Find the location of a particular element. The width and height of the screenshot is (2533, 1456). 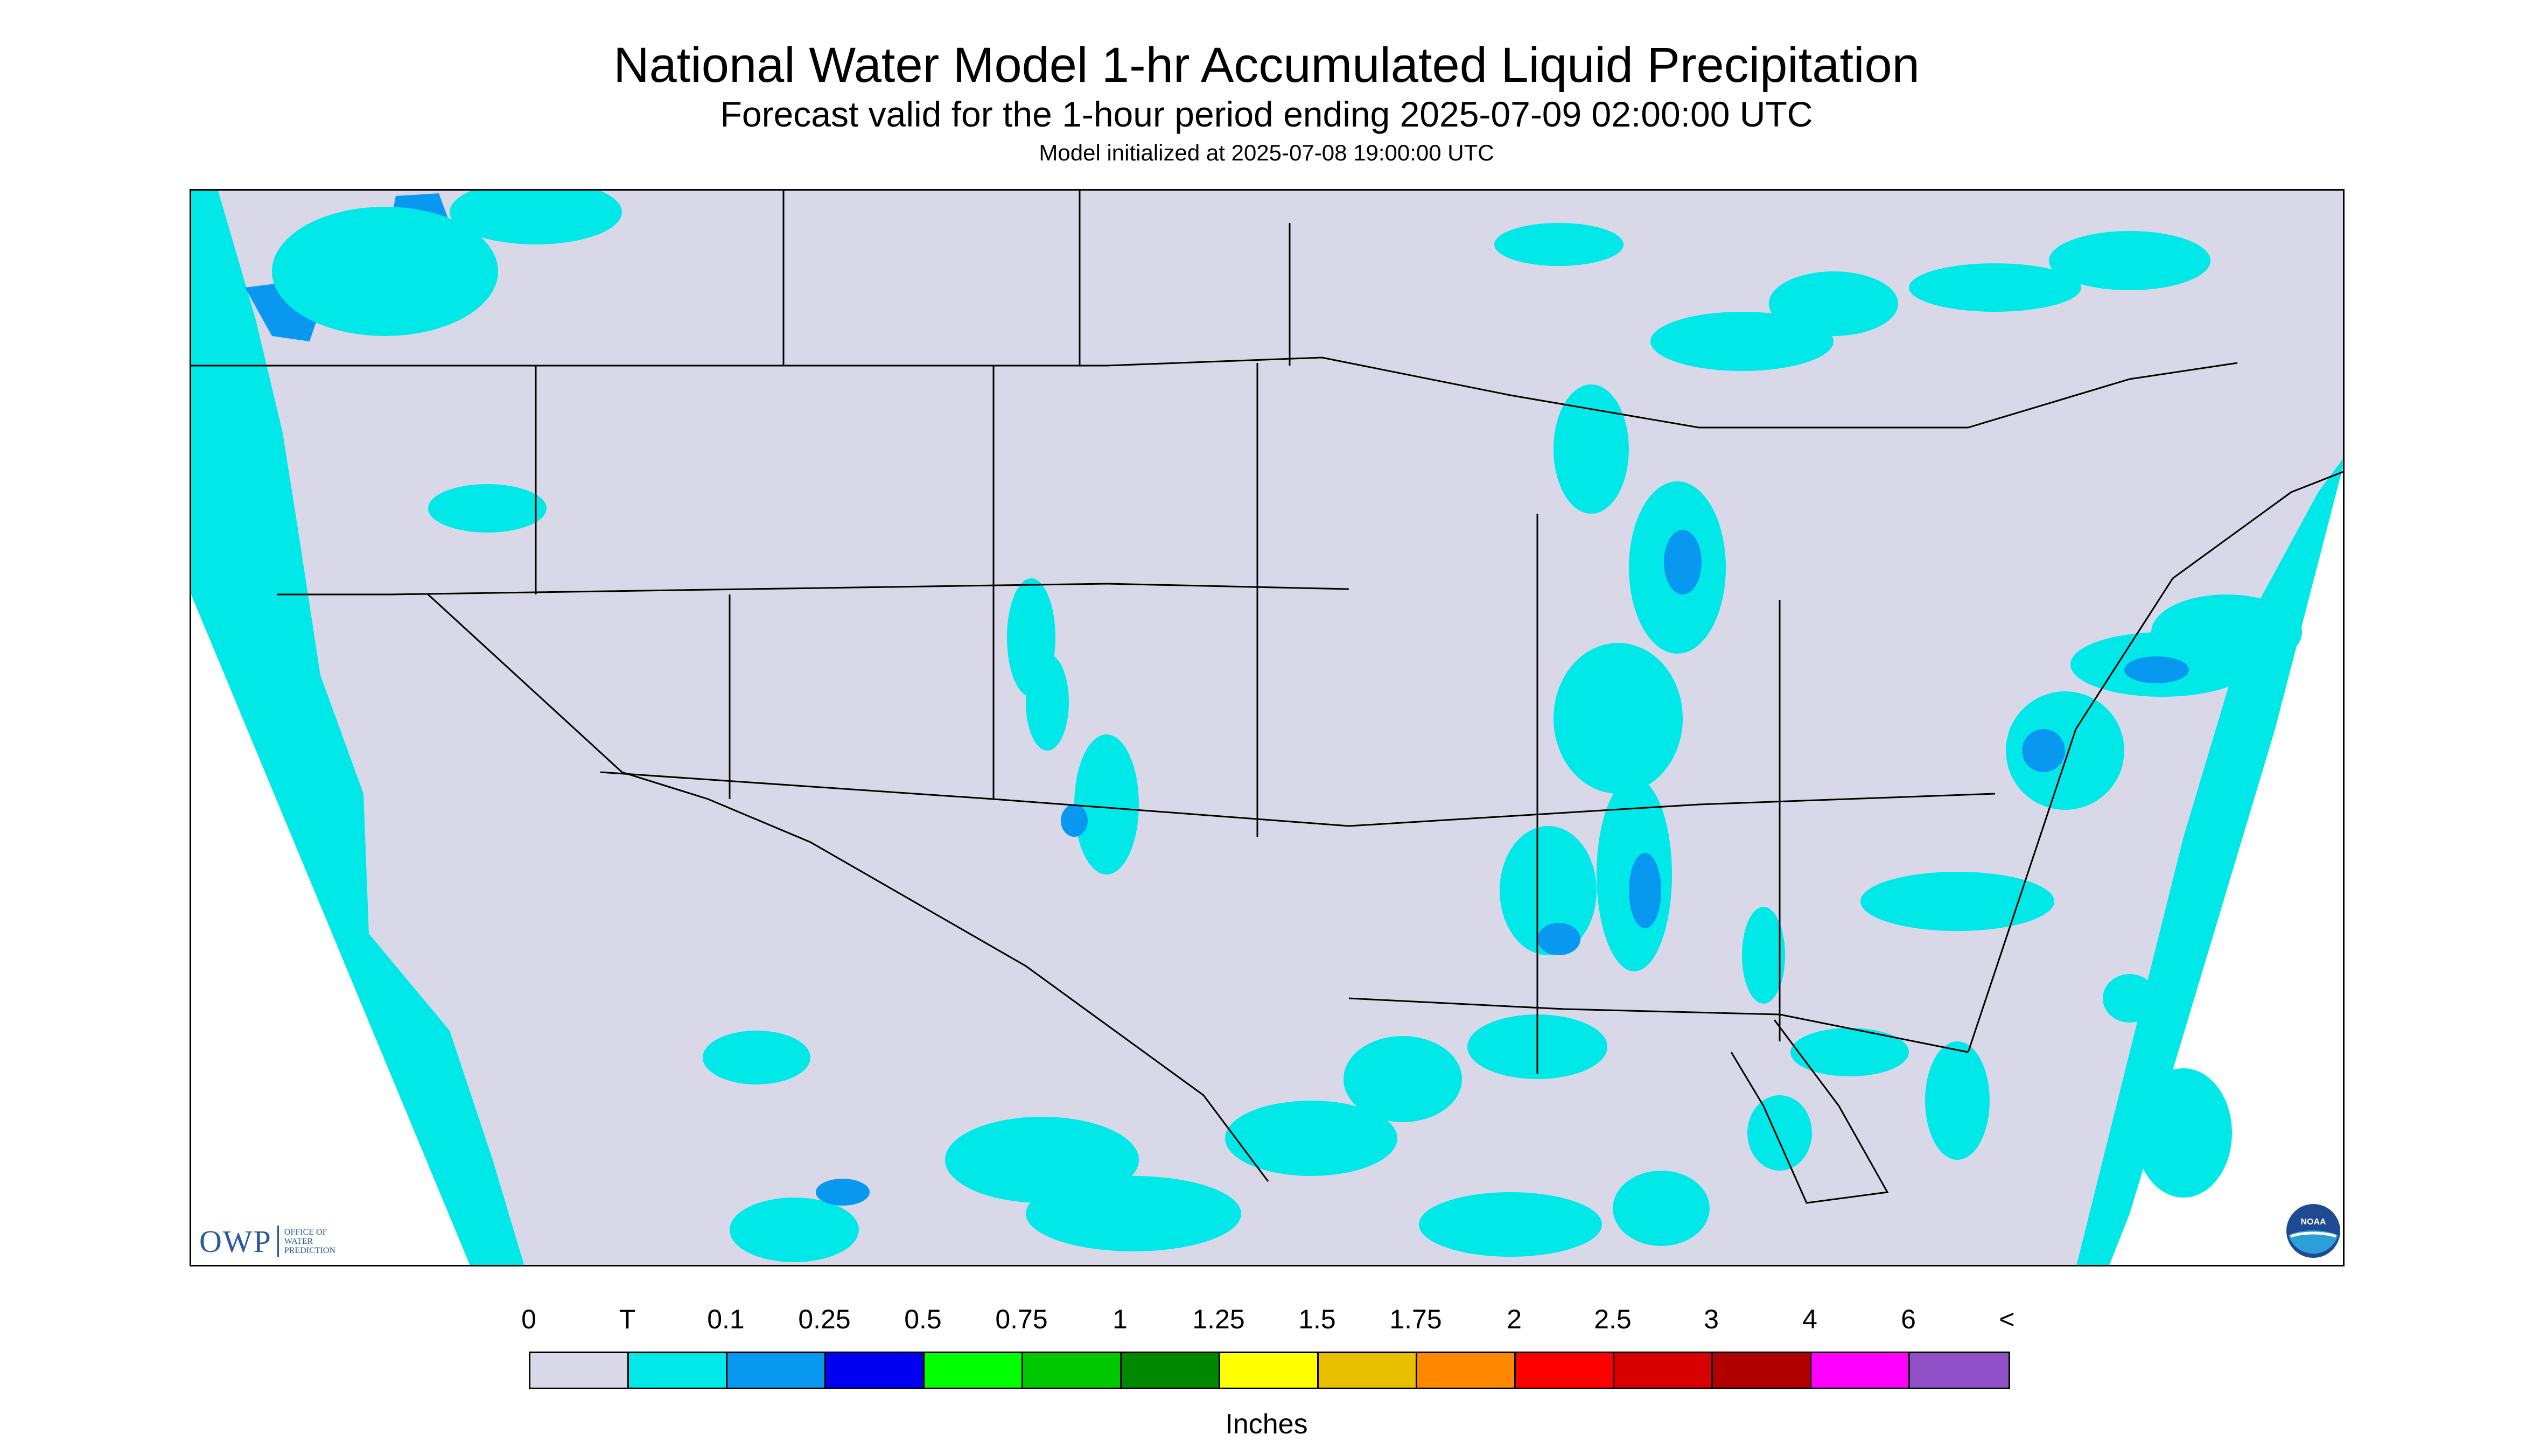

legend-units: Inches is located at coordinates (1266, 1424).